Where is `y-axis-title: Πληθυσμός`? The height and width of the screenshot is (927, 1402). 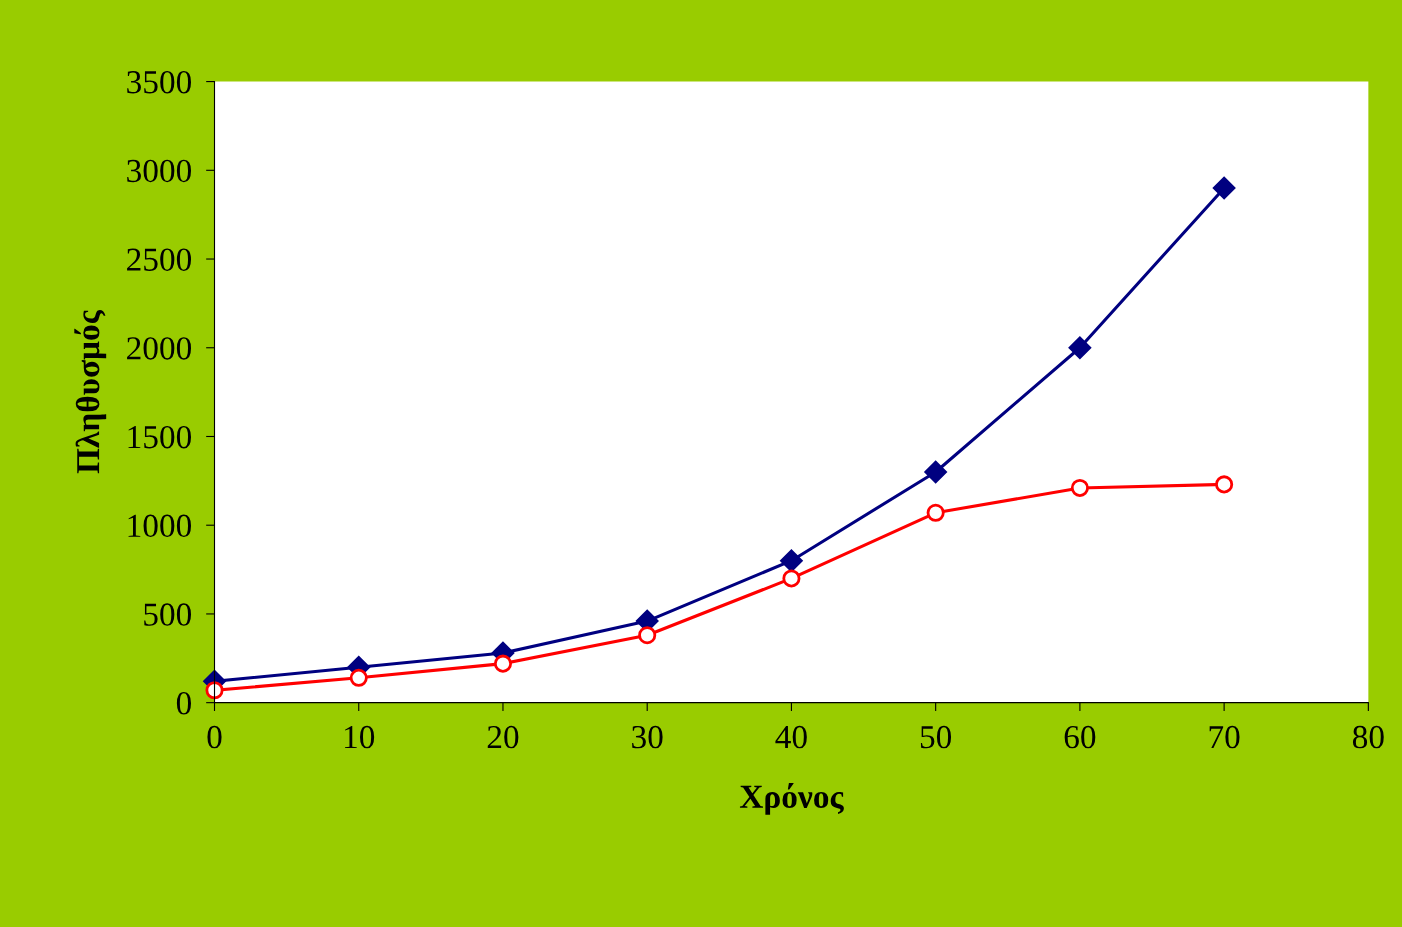
y-axis-title: Πληθυσμός is located at coordinates (90, 391).